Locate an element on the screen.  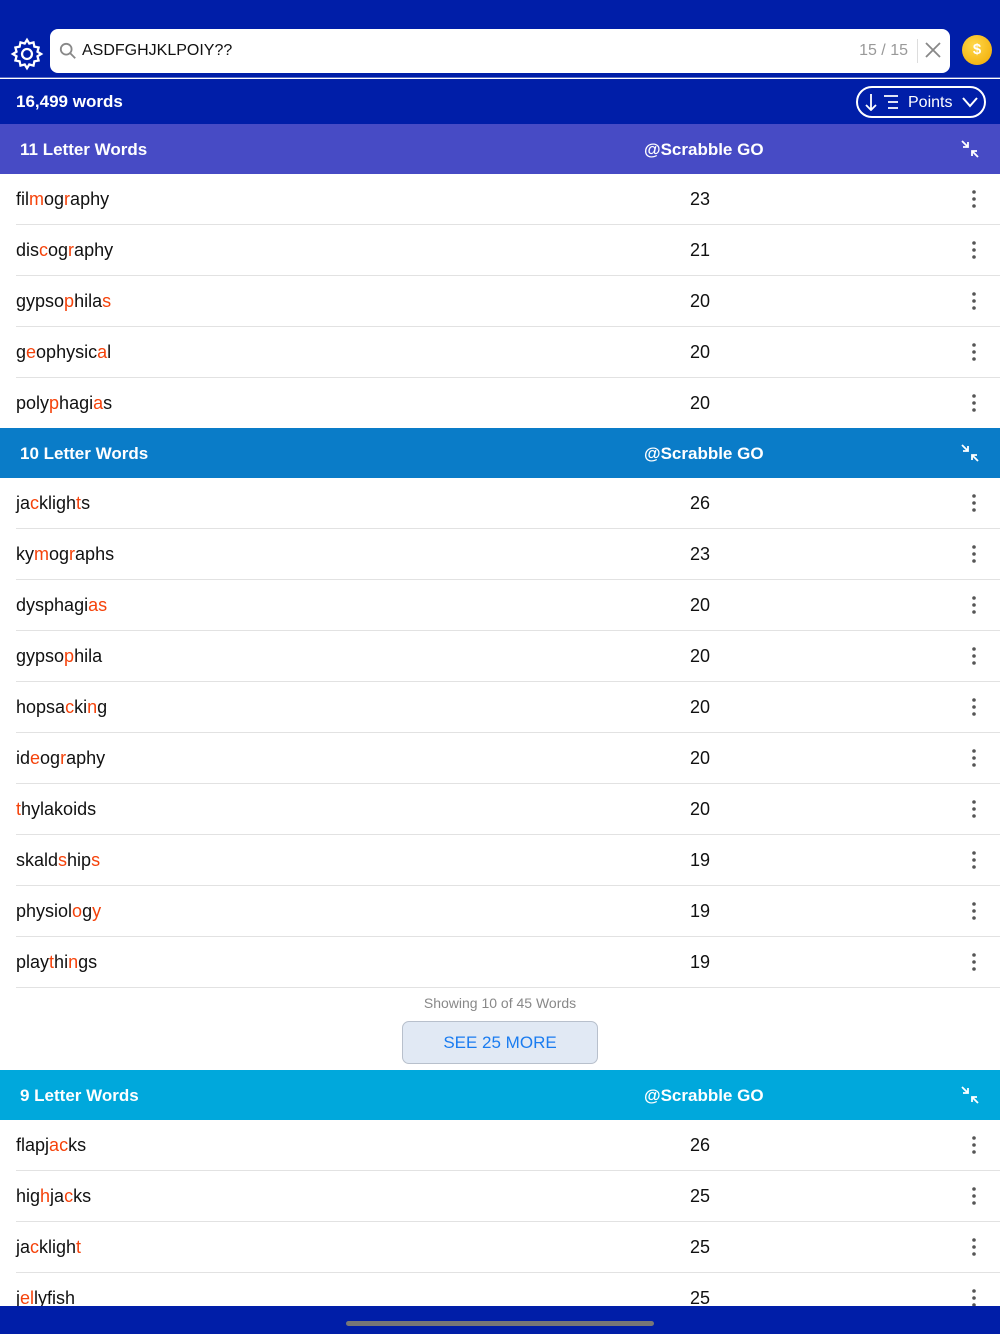
word: gypsophila is located at coordinates (59, 656).